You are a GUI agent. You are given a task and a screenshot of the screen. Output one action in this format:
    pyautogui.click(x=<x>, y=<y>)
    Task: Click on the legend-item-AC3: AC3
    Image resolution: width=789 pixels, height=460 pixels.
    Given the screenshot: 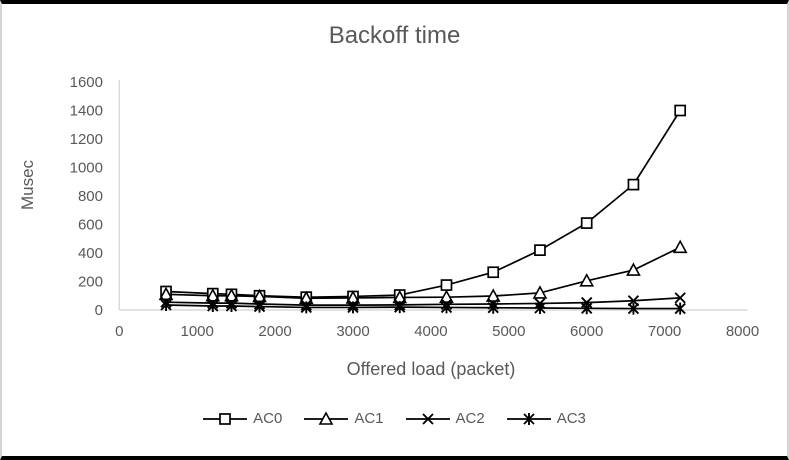 What is the action you would take?
    pyautogui.click(x=546, y=418)
    